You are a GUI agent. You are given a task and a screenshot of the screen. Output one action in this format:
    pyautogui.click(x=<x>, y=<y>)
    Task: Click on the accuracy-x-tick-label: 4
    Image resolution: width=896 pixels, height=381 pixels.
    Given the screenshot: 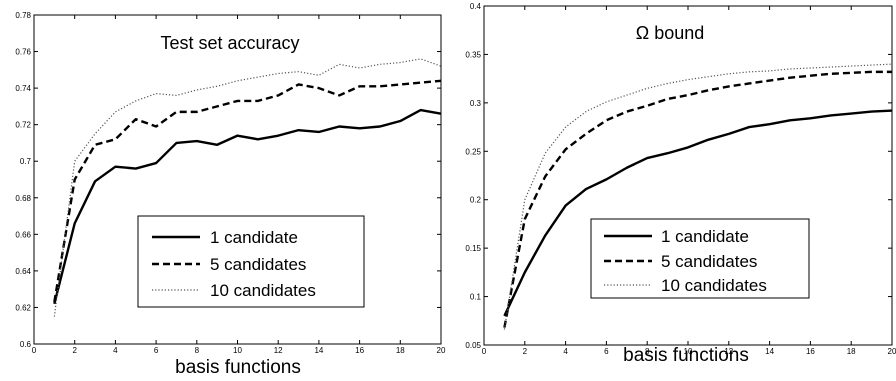 What is the action you would take?
    pyautogui.click(x=115, y=350)
    